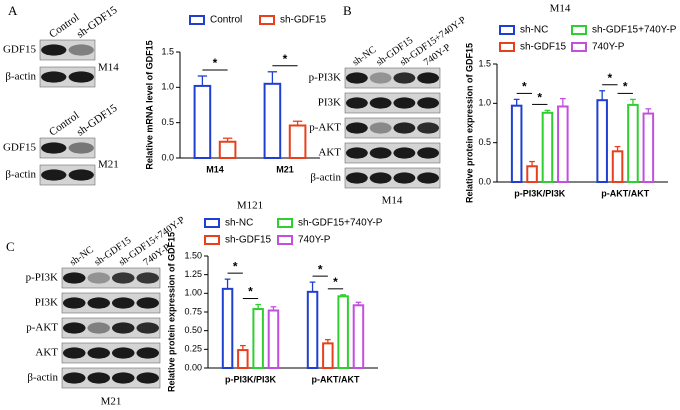 This screenshot has height=410, width=680. I want to click on y-tick-label: 0.0, so click(167, 157).